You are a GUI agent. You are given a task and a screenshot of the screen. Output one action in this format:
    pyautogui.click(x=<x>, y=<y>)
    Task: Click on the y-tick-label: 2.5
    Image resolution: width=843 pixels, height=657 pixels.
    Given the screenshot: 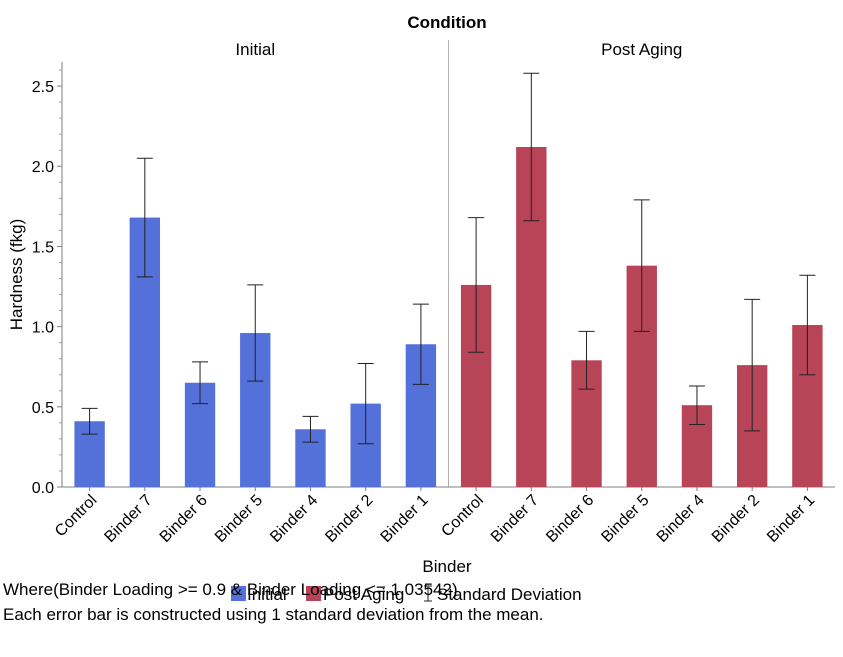 What is the action you would take?
    pyautogui.click(x=43, y=87)
    